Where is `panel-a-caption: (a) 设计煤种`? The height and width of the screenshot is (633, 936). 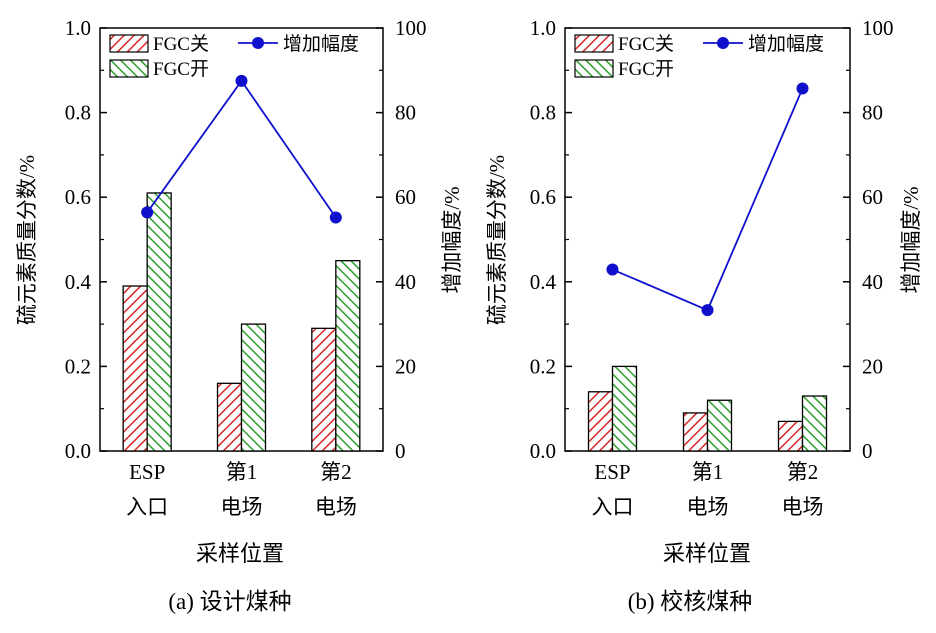
panel-a-caption: (a) 设计煤种 is located at coordinates (229, 601).